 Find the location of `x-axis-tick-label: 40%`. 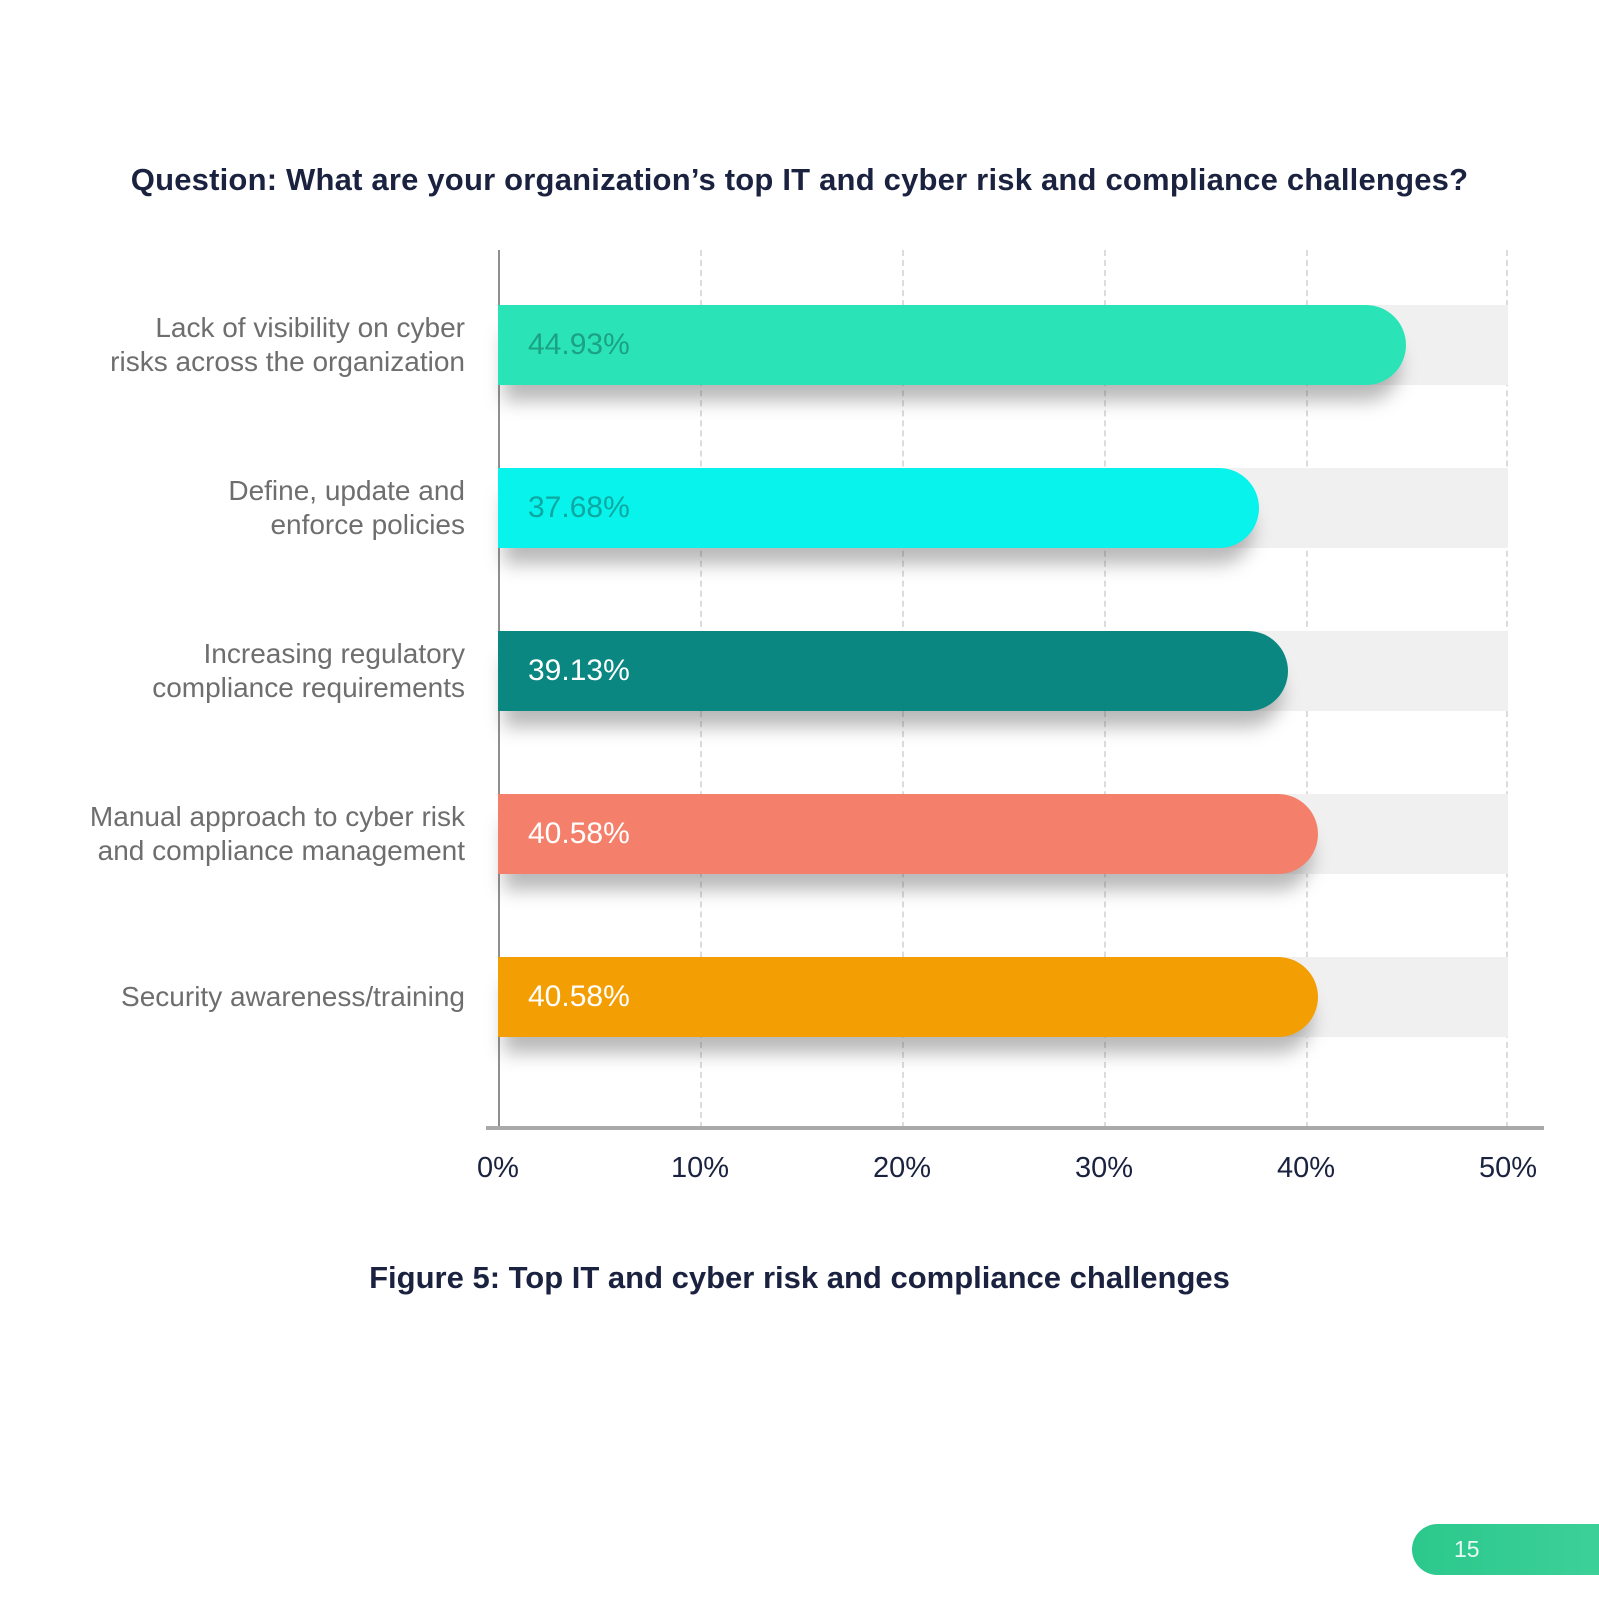

x-axis-tick-label: 40% is located at coordinates (1306, 1168).